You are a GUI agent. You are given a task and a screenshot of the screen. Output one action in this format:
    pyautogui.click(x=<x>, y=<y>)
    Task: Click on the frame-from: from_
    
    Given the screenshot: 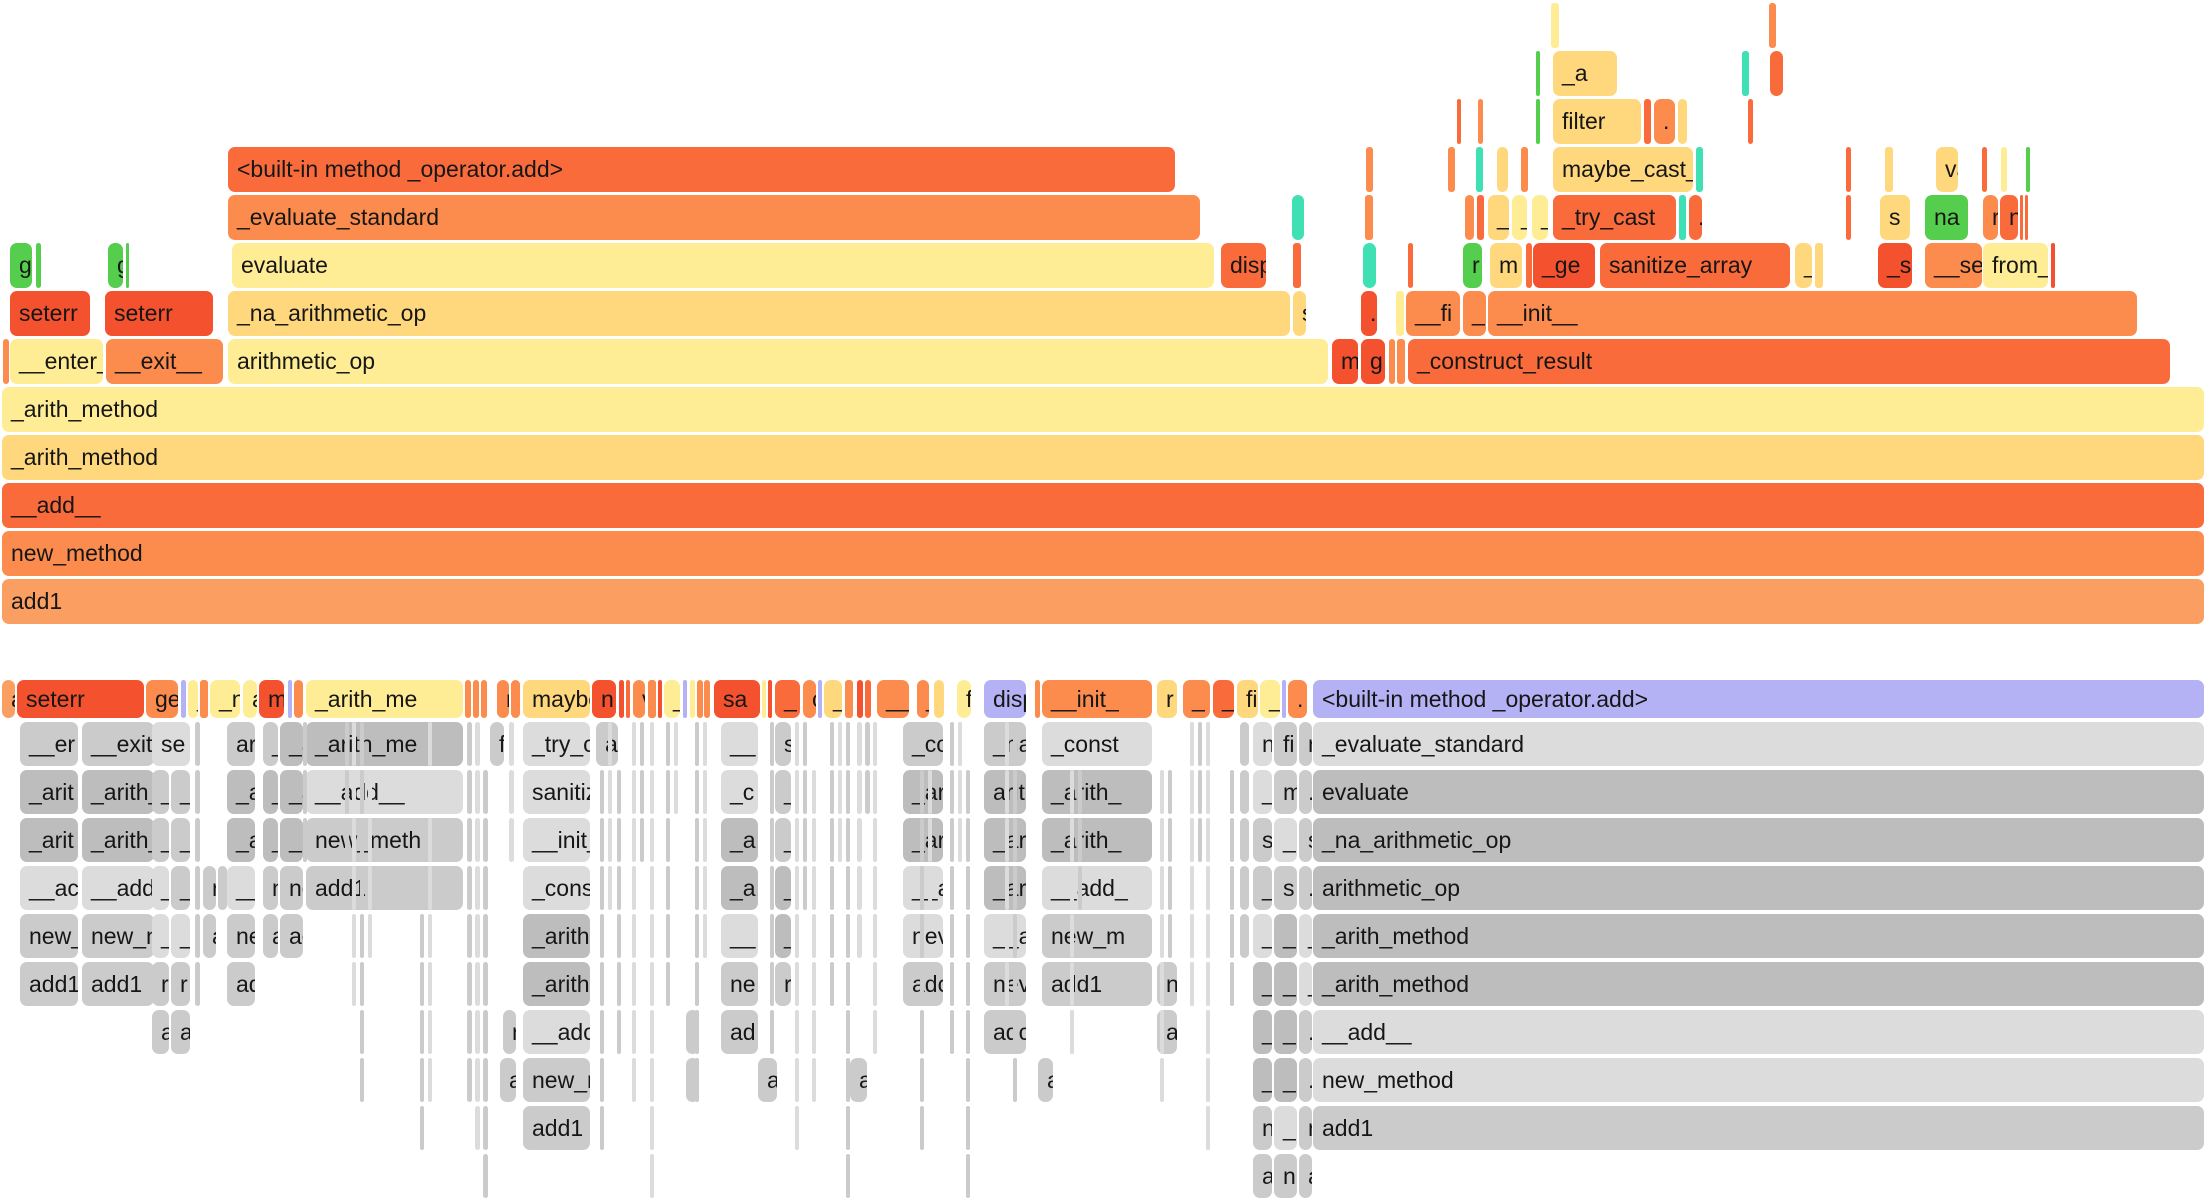 What is the action you would take?
    pyautogui.click(x=2015, y=265)
    